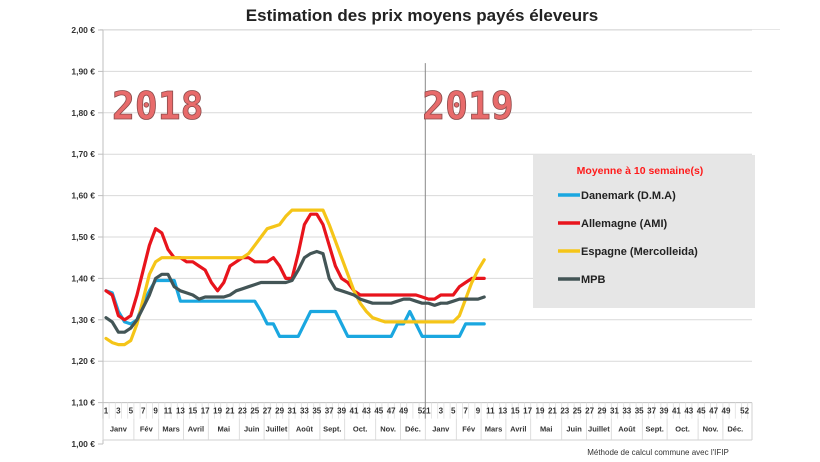 Image resolution: width=820 pixels, height=462 pixels. Describe the element at coordinates (639, 252) in the screenshot. I see `legend-item-label: Espagne (Mercolleida)` at that location.